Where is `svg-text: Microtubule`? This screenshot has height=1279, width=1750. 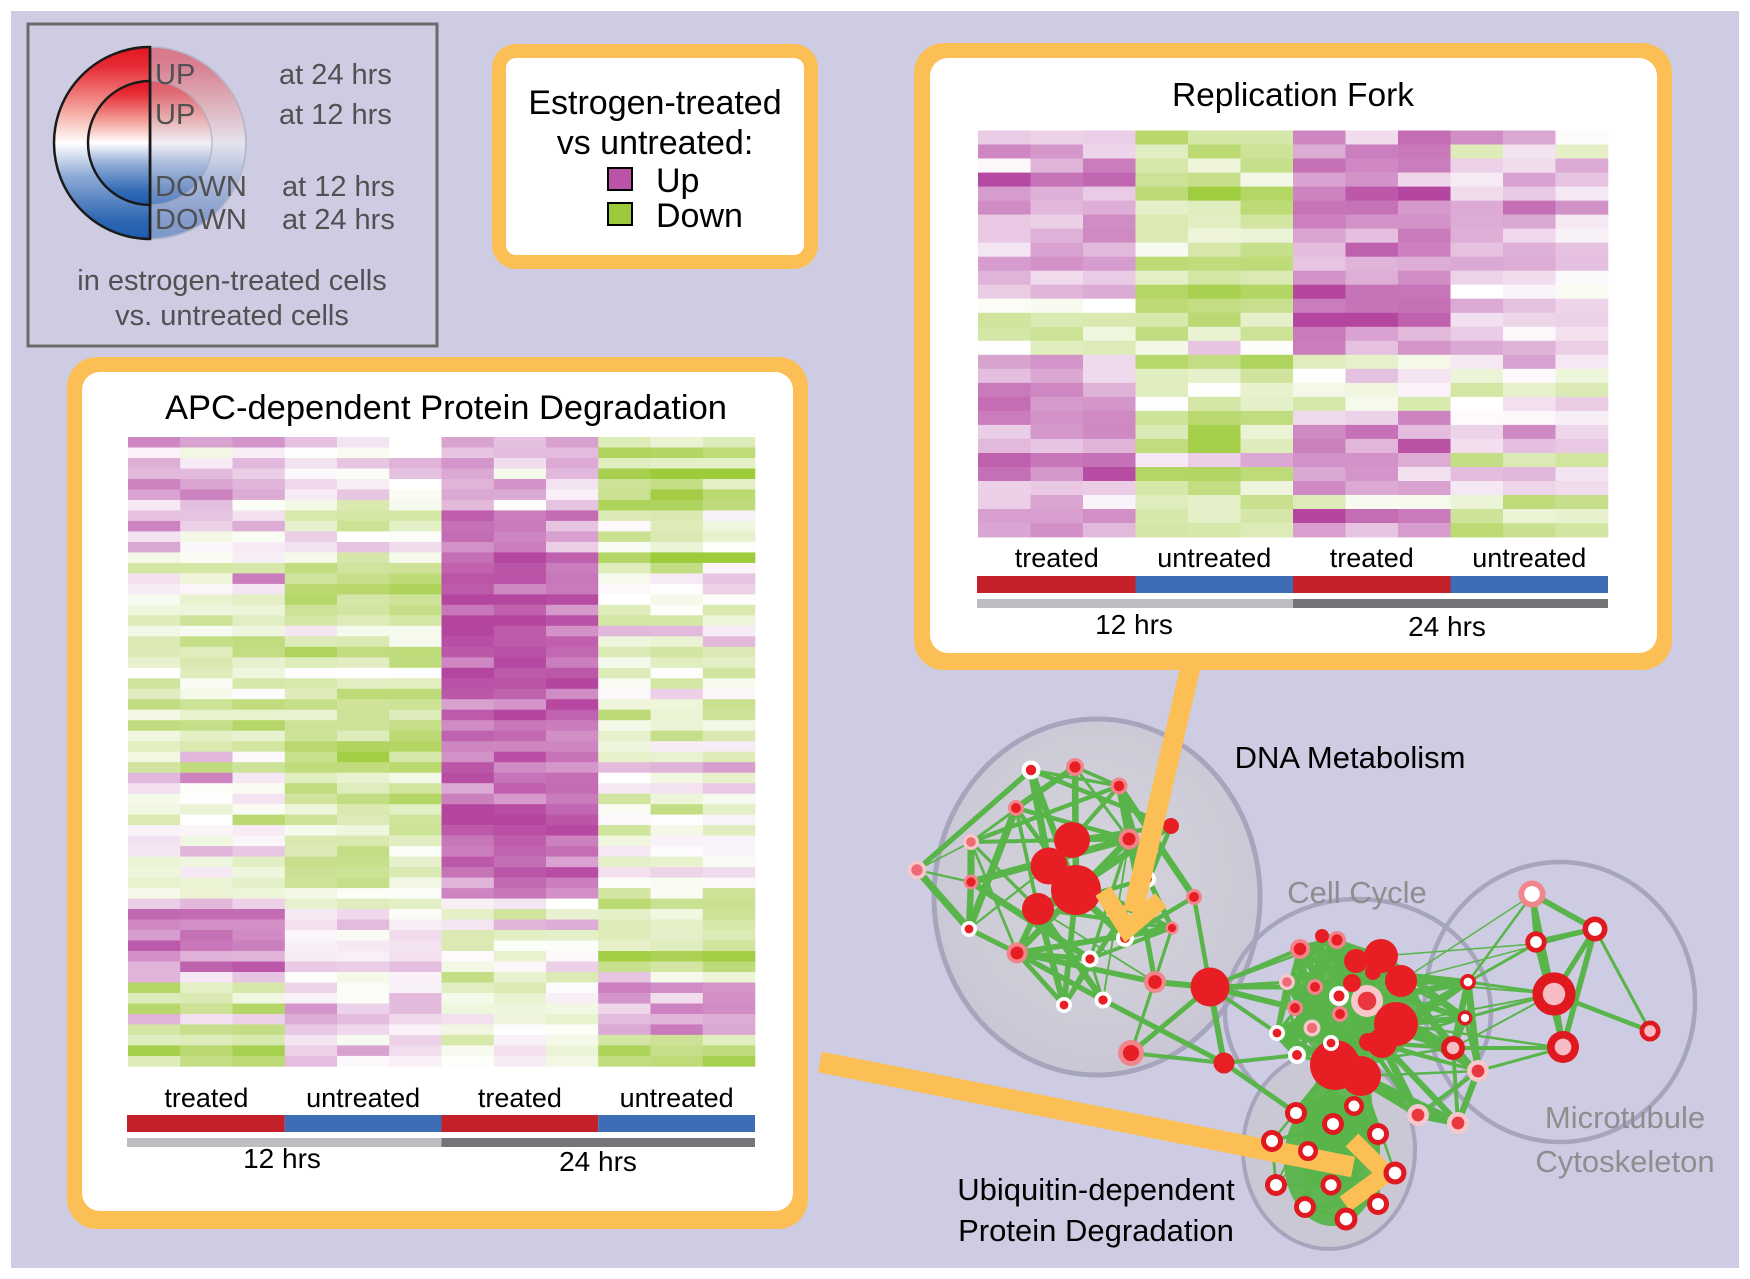
svg-text: Microtubule is located at coordinates (1625, 1117).